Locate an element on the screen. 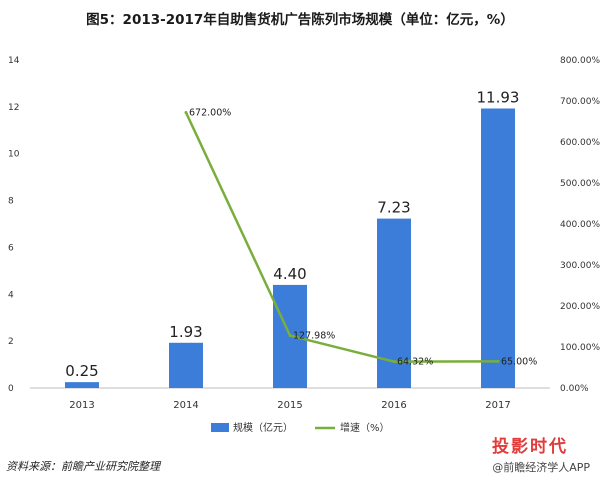 The height and width of the screenshot is (484, 600). left-axis-ticks: 0 2 4 6 8 10 12 14 is located at coordinates (14, 225).